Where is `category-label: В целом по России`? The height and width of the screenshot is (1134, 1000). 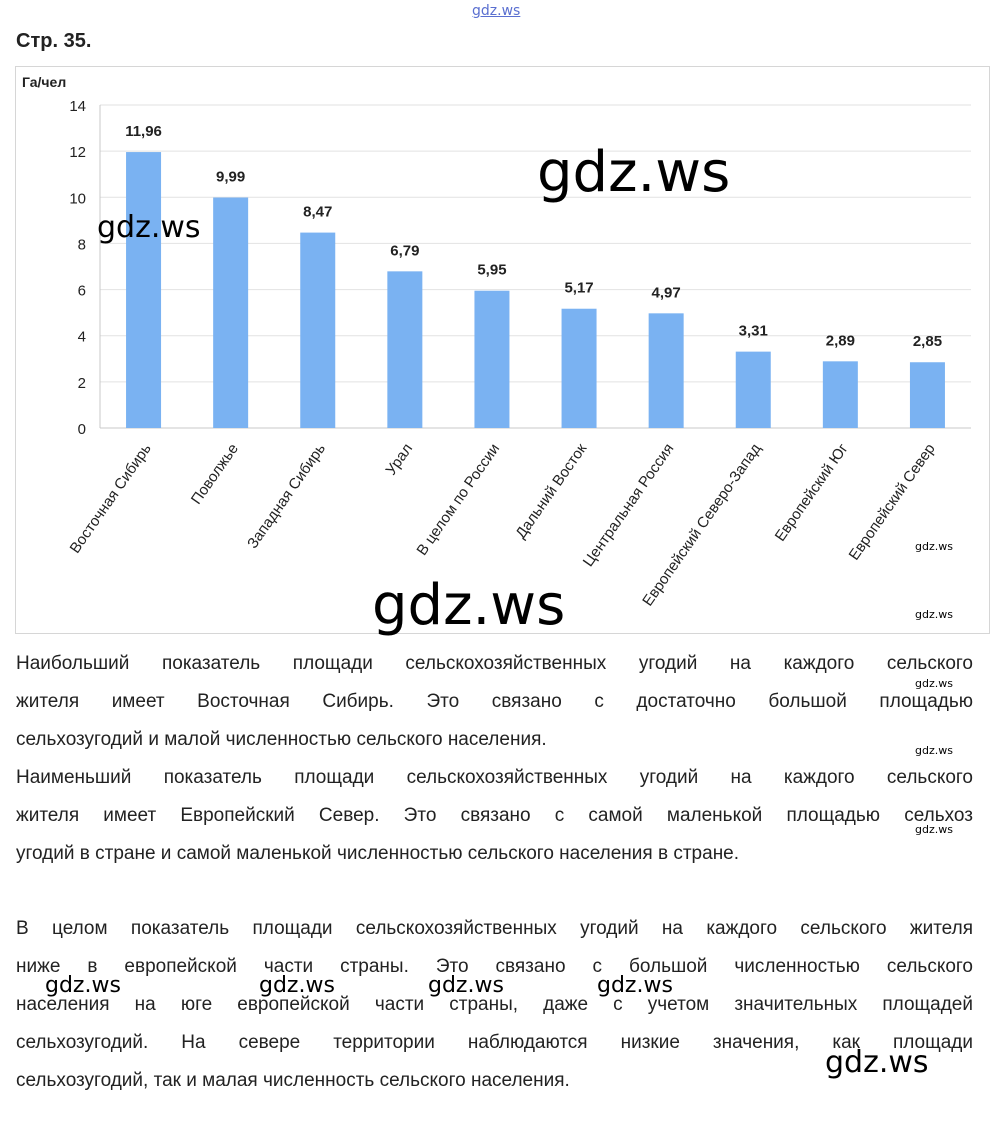
category-label: В целом по России is located at coordinates (458, 500).